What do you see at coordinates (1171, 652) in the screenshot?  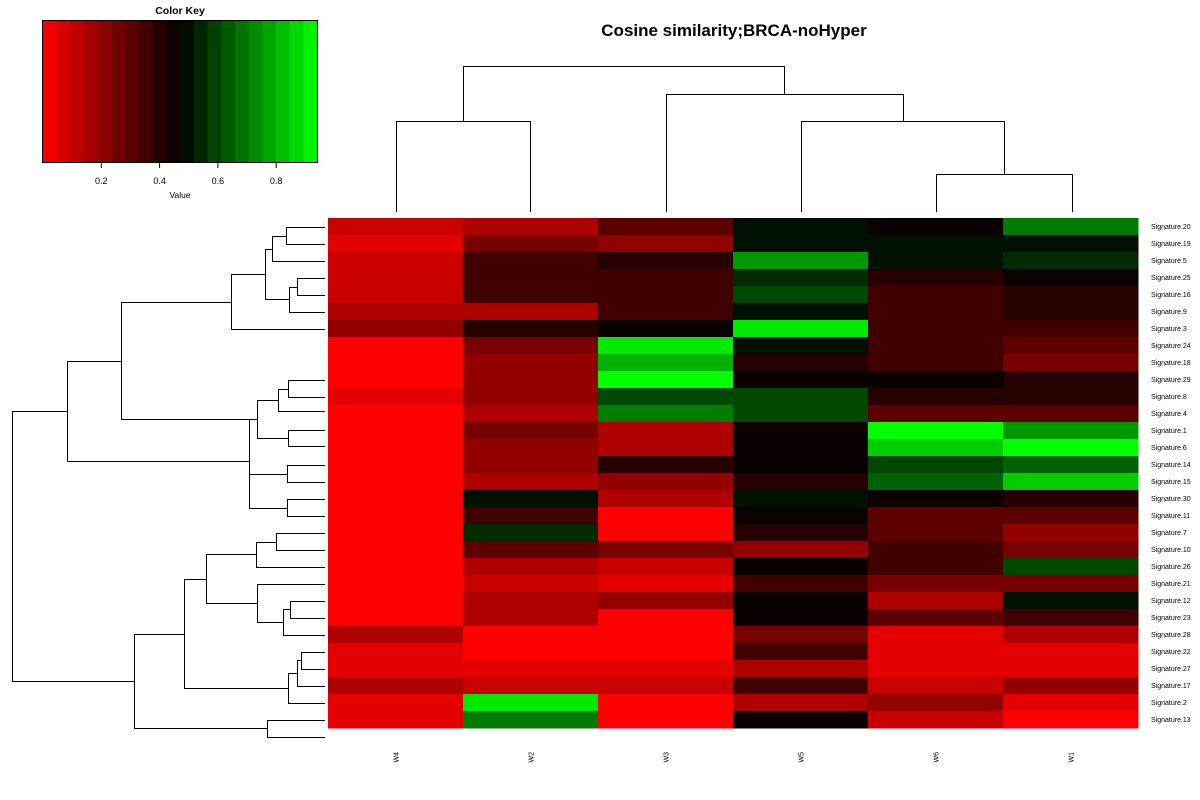 I see `row-label: Signature.22` at bounding box center [1171, 652].